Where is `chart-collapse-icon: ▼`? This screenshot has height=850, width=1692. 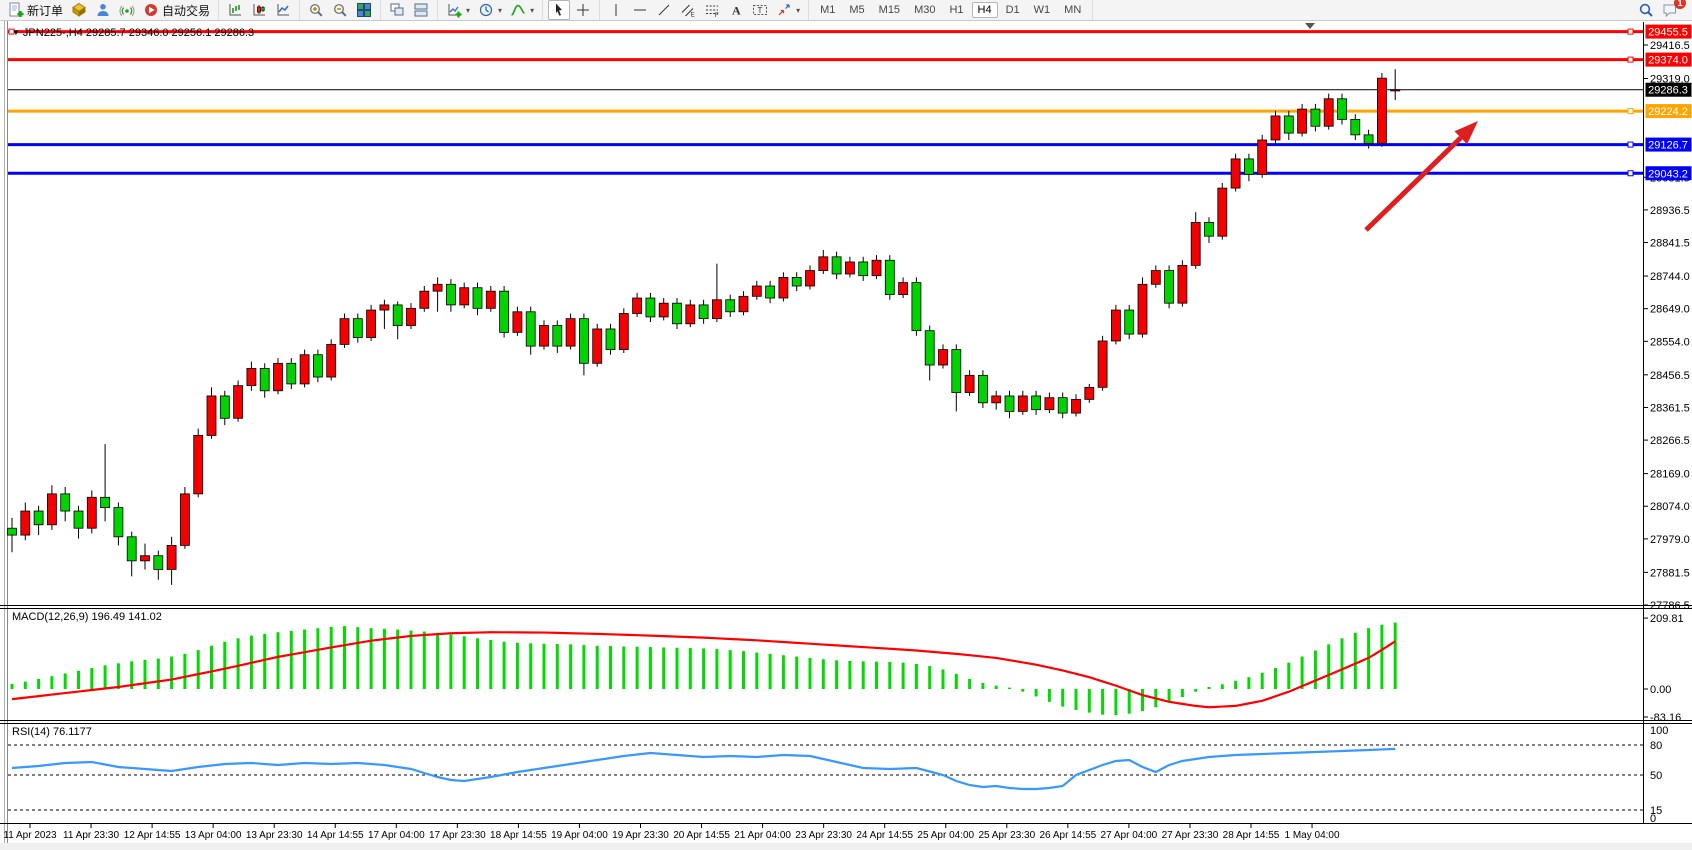 chart-collapse-icon: ▼ is located at coordinates (16, 32).